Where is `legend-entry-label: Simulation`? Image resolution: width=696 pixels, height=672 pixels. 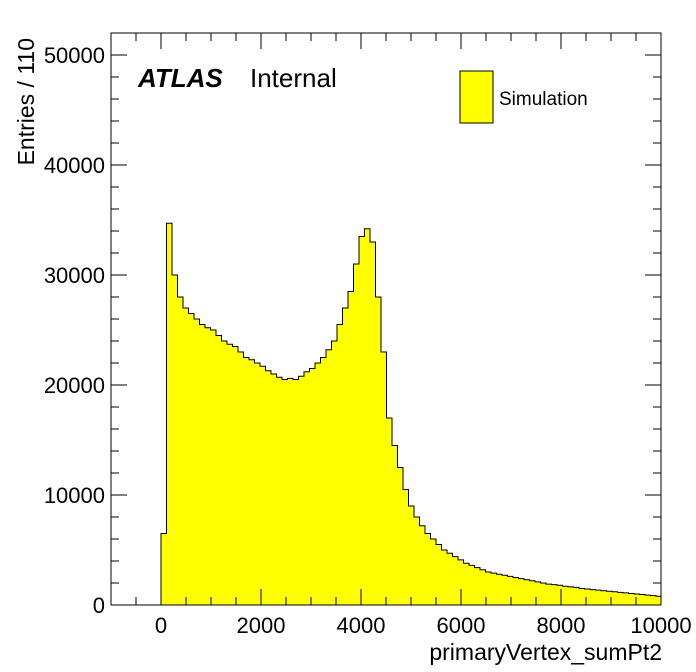
legend-entry-label: Simulation is located at coordinates (543, 99).